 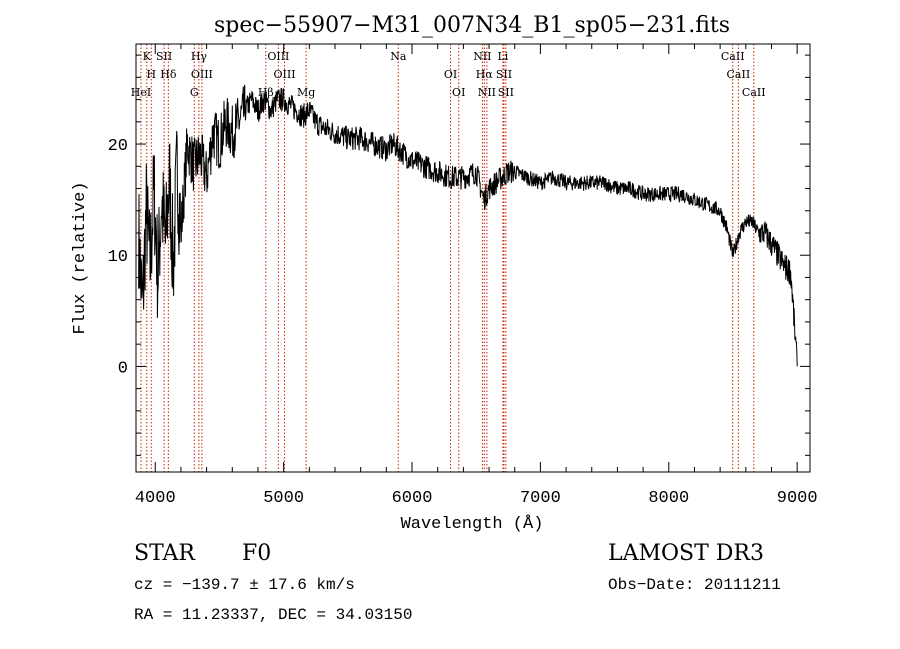 What do you see at coordinates (485, 74) in the screenshot?
I see `marker-label-16: Hα` at bounding box center [485, 74].